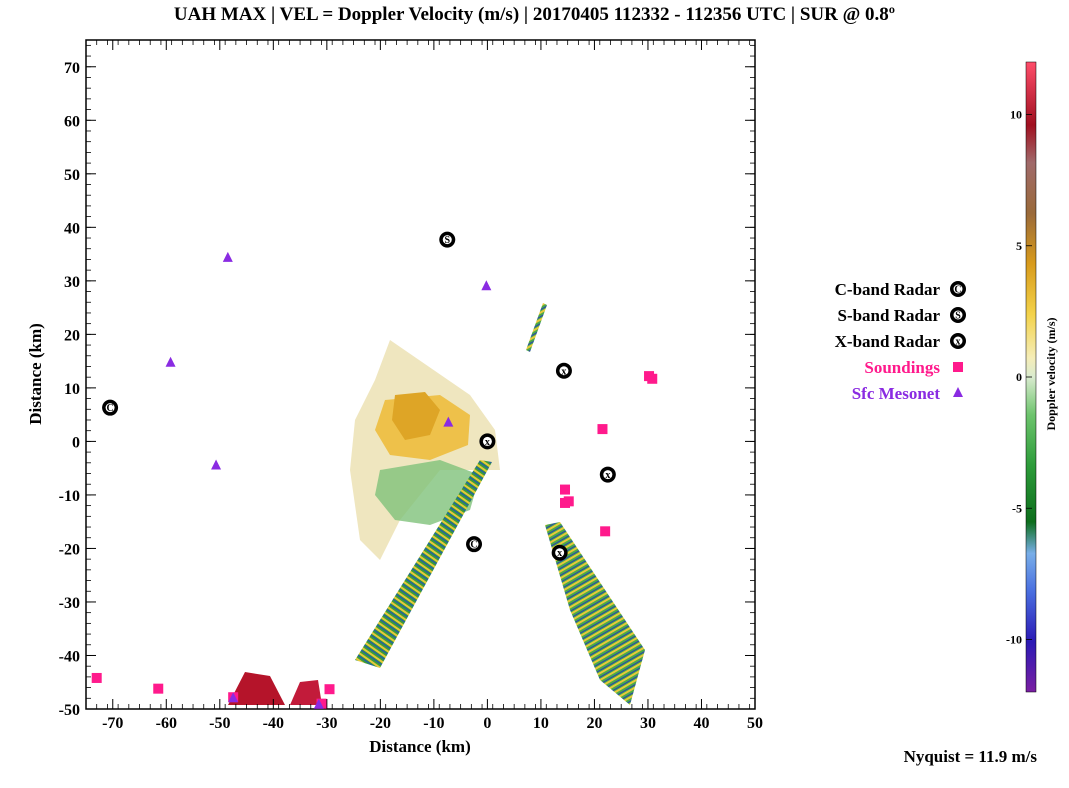 The image size is (1069, 788). Describe the element at coordinates (433, 723) in the screenshot. I see `x-tick-label: -10` at that location.